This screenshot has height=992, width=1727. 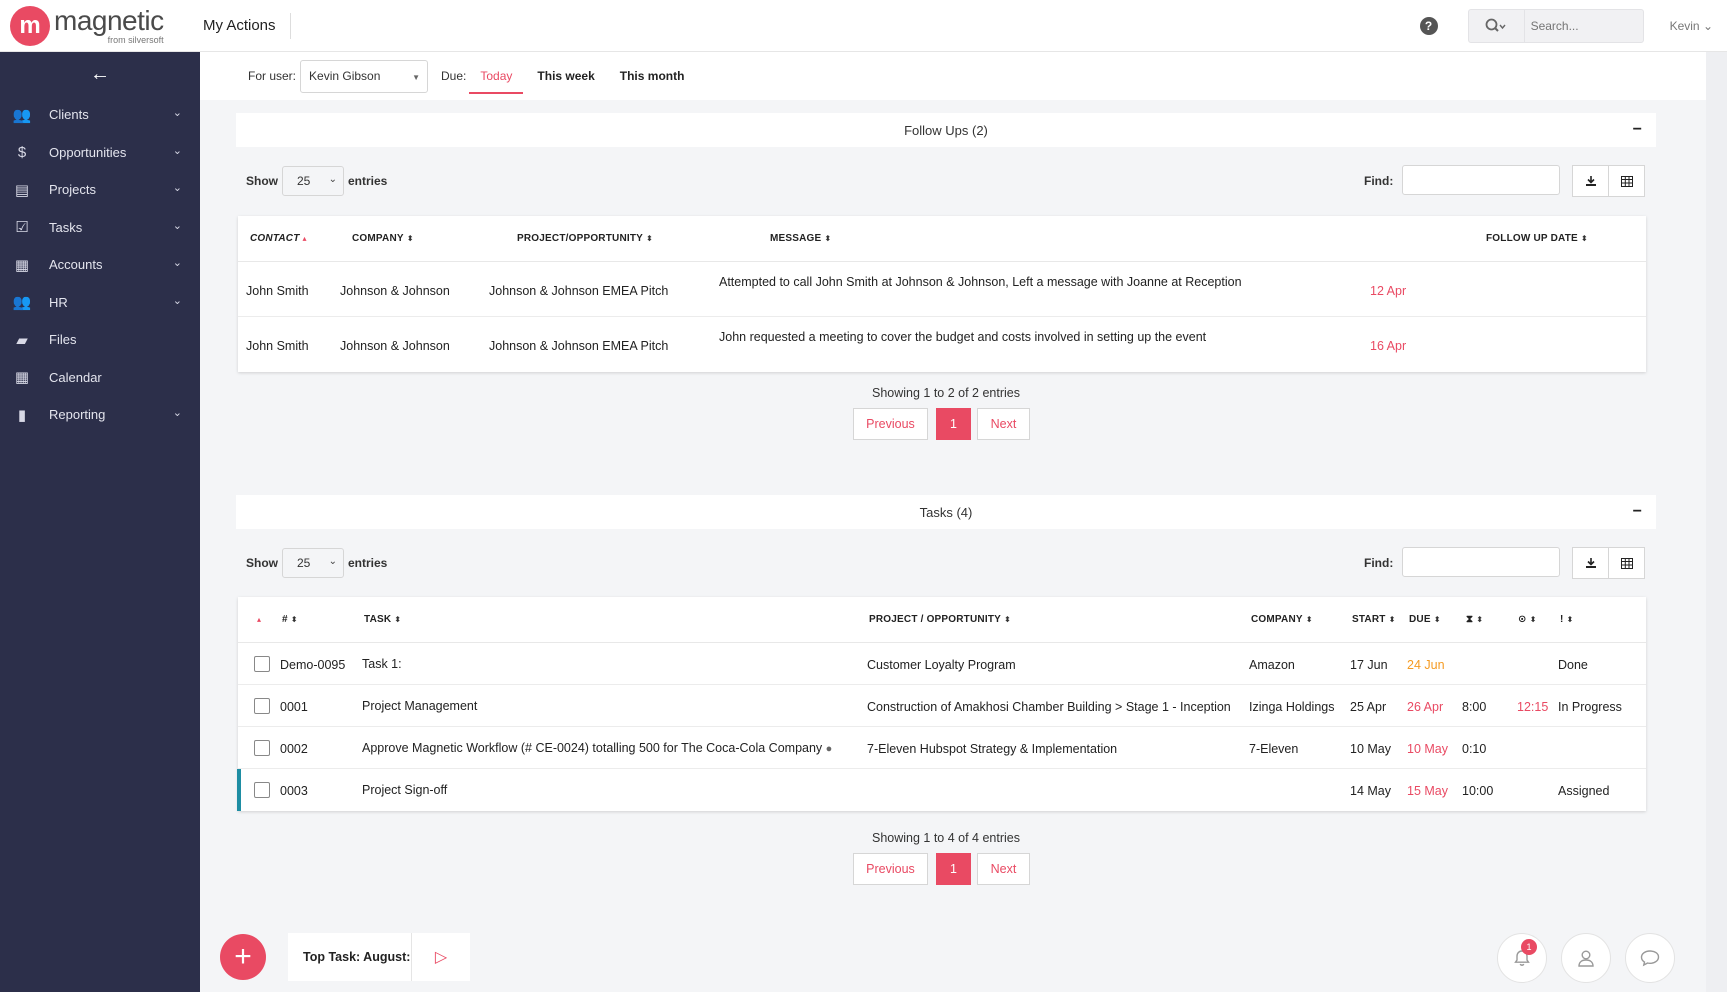 What do you see at coordinates (940, 619) in the screenshot?
I see `col-project: PROJECT / OPPORTUNITY ⬍` at bounding box center [940, 619].